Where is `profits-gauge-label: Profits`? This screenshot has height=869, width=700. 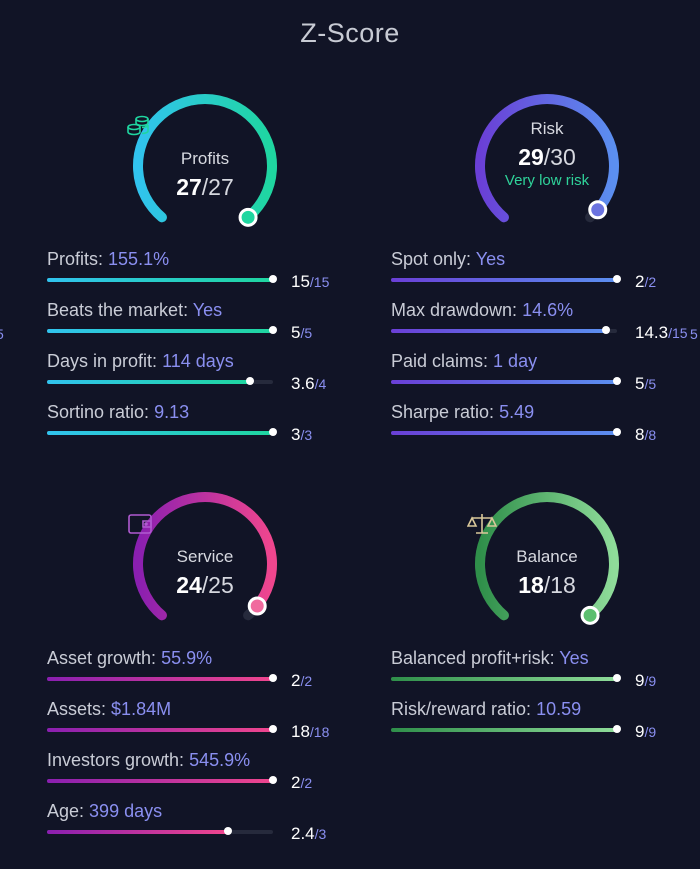
profits-gauge-label: Profits is located at coordinates (205, 158).